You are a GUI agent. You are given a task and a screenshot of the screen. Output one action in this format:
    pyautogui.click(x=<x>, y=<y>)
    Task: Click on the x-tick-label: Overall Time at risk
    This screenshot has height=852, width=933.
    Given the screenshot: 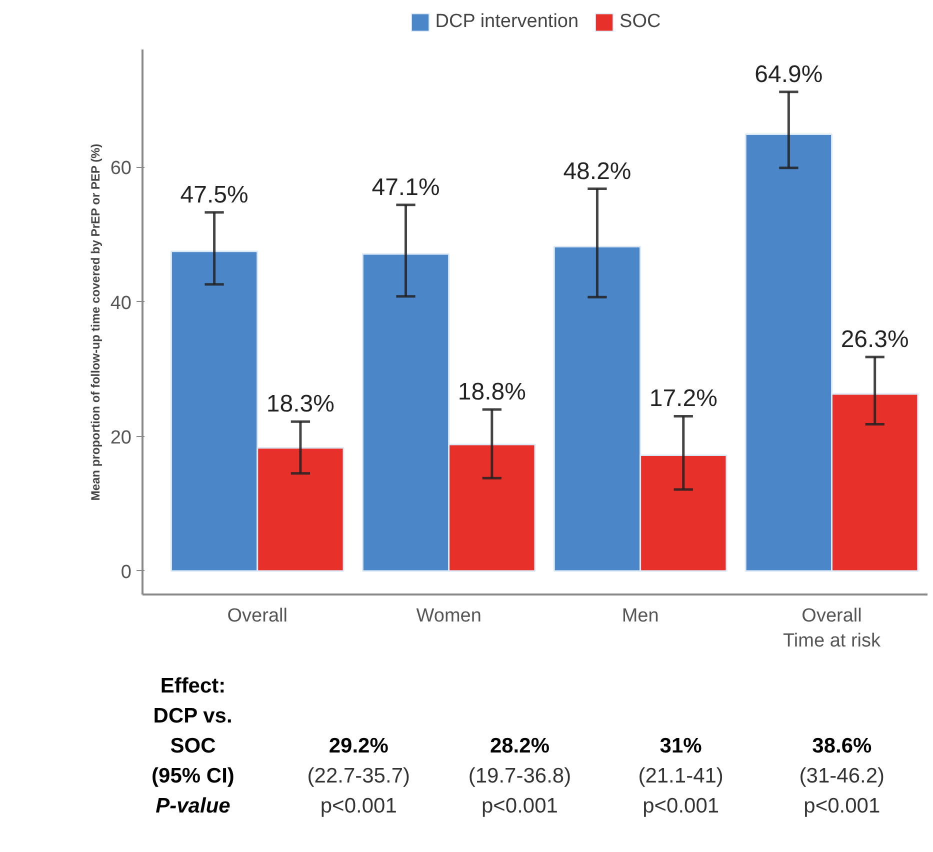 What is the action you would take?
    pyautogui.click(x=832, y=629)
    